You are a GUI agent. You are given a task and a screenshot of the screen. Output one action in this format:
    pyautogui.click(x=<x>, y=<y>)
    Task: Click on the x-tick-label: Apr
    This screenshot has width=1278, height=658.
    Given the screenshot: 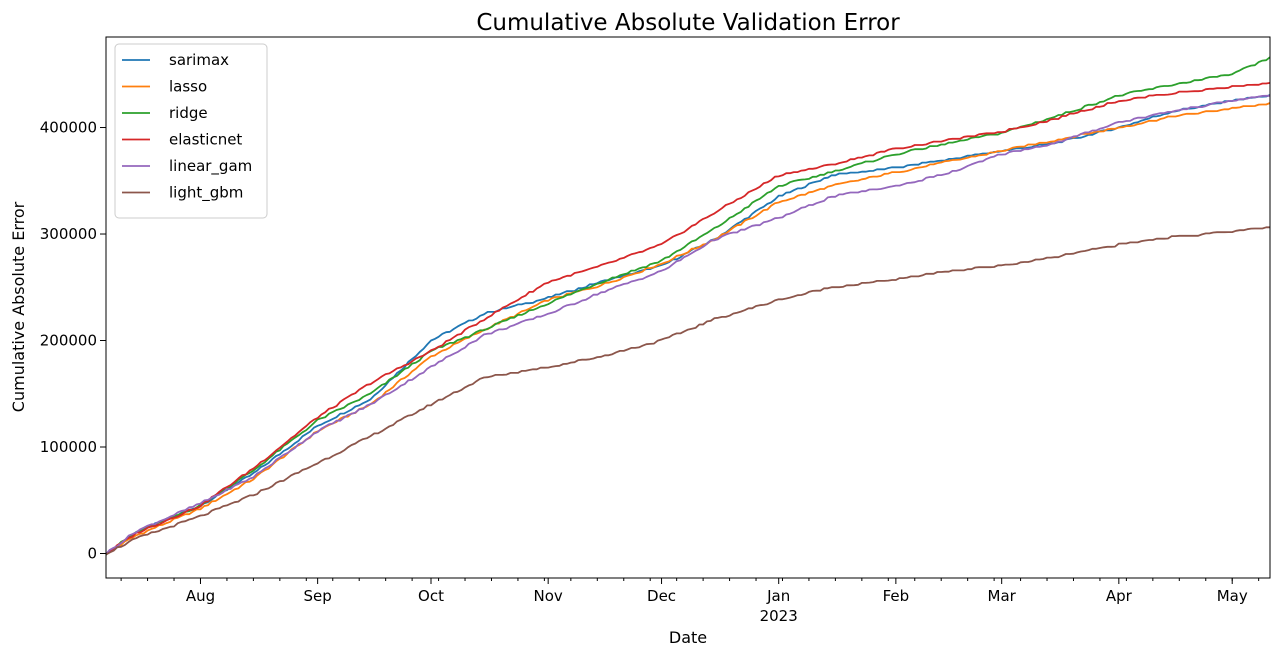 What is the action you would take?
    pyautogui.click(x=1119, y=596)
    